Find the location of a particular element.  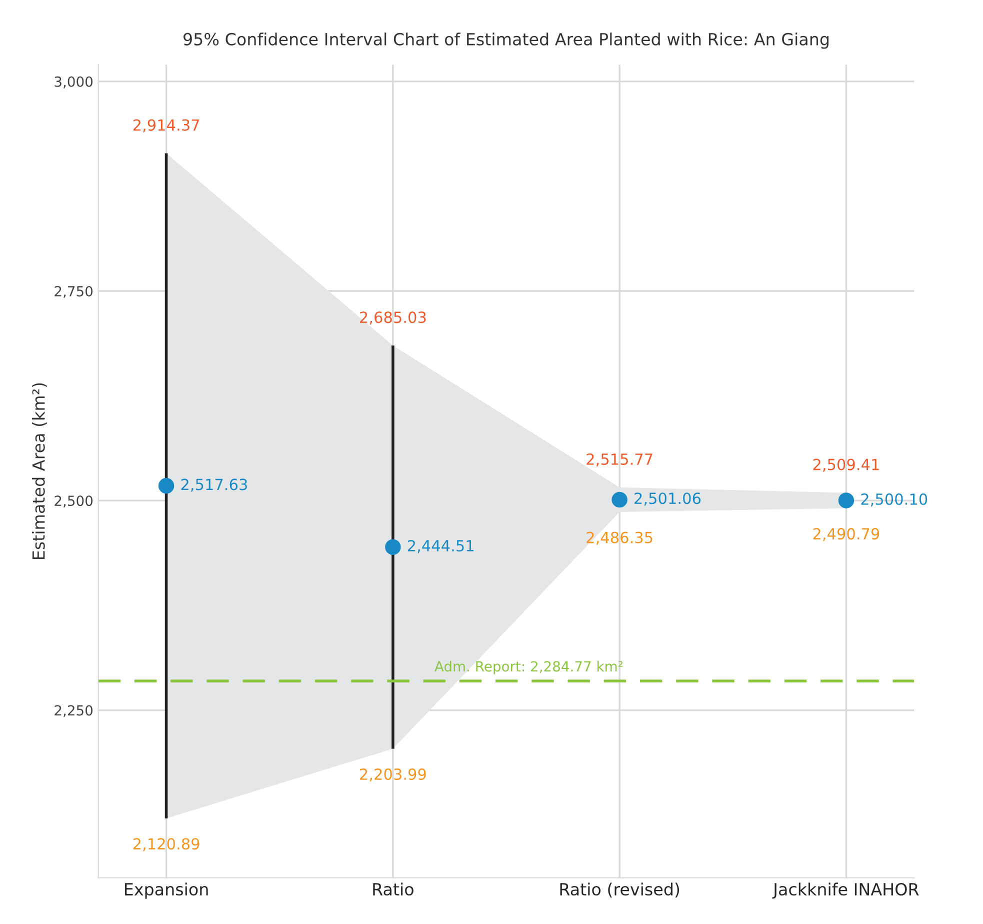

x-tick-label: Jackknife INAHOR is located at coordinates (845, 890).